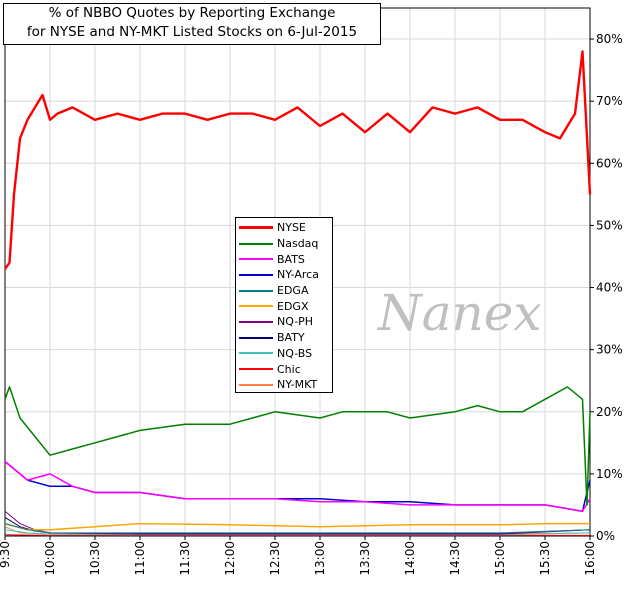 The width and height of the screenshot is (630, 590). I want to click on legend-label: BATS, so click(291, 259).